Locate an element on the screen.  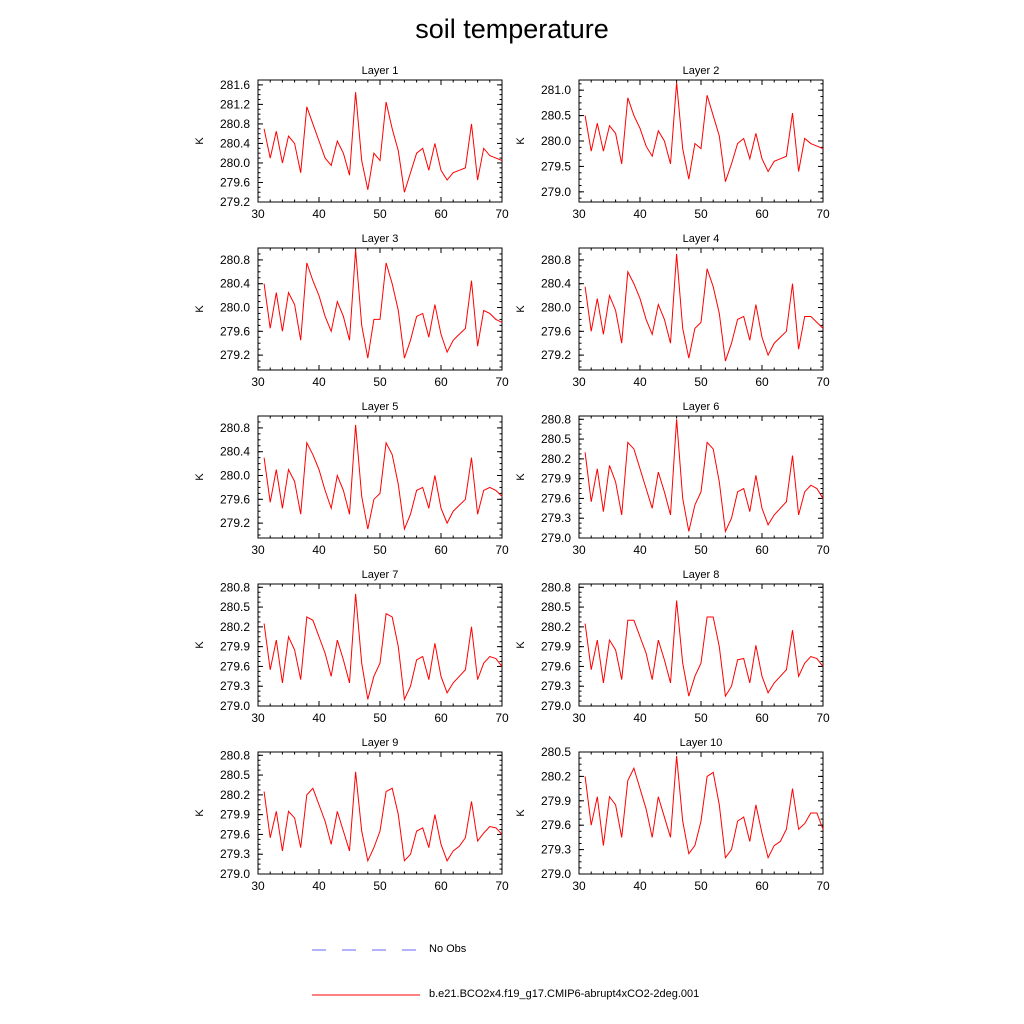
y-tick-label: 281.0 is located at coordinates (556, 90).